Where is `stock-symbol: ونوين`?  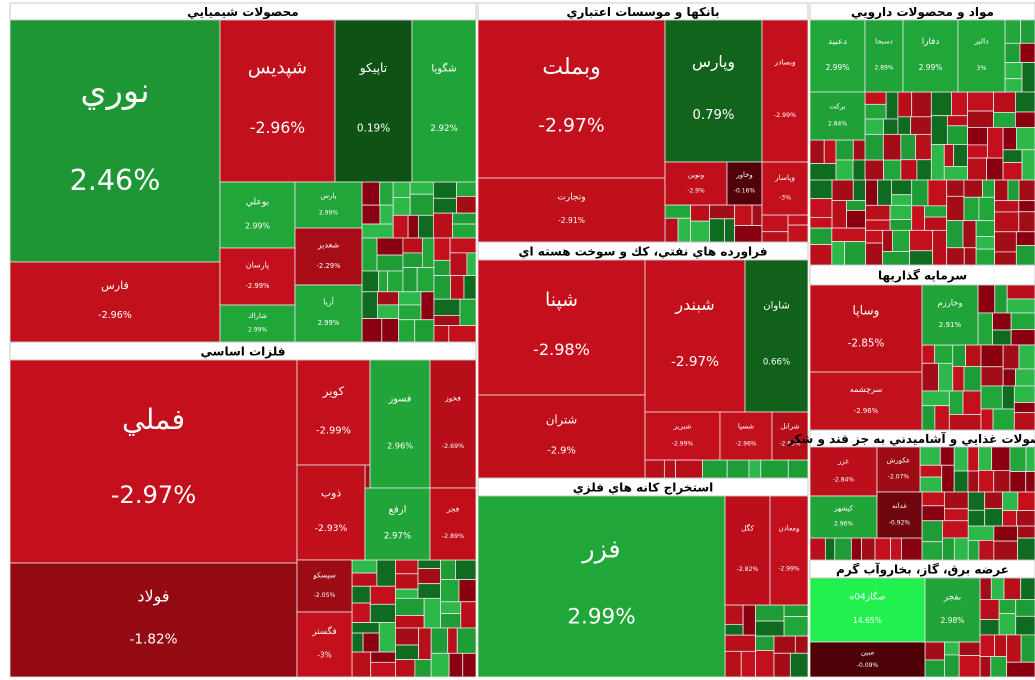
stock-symbol: ونوين is located at coordinates (696, 175).